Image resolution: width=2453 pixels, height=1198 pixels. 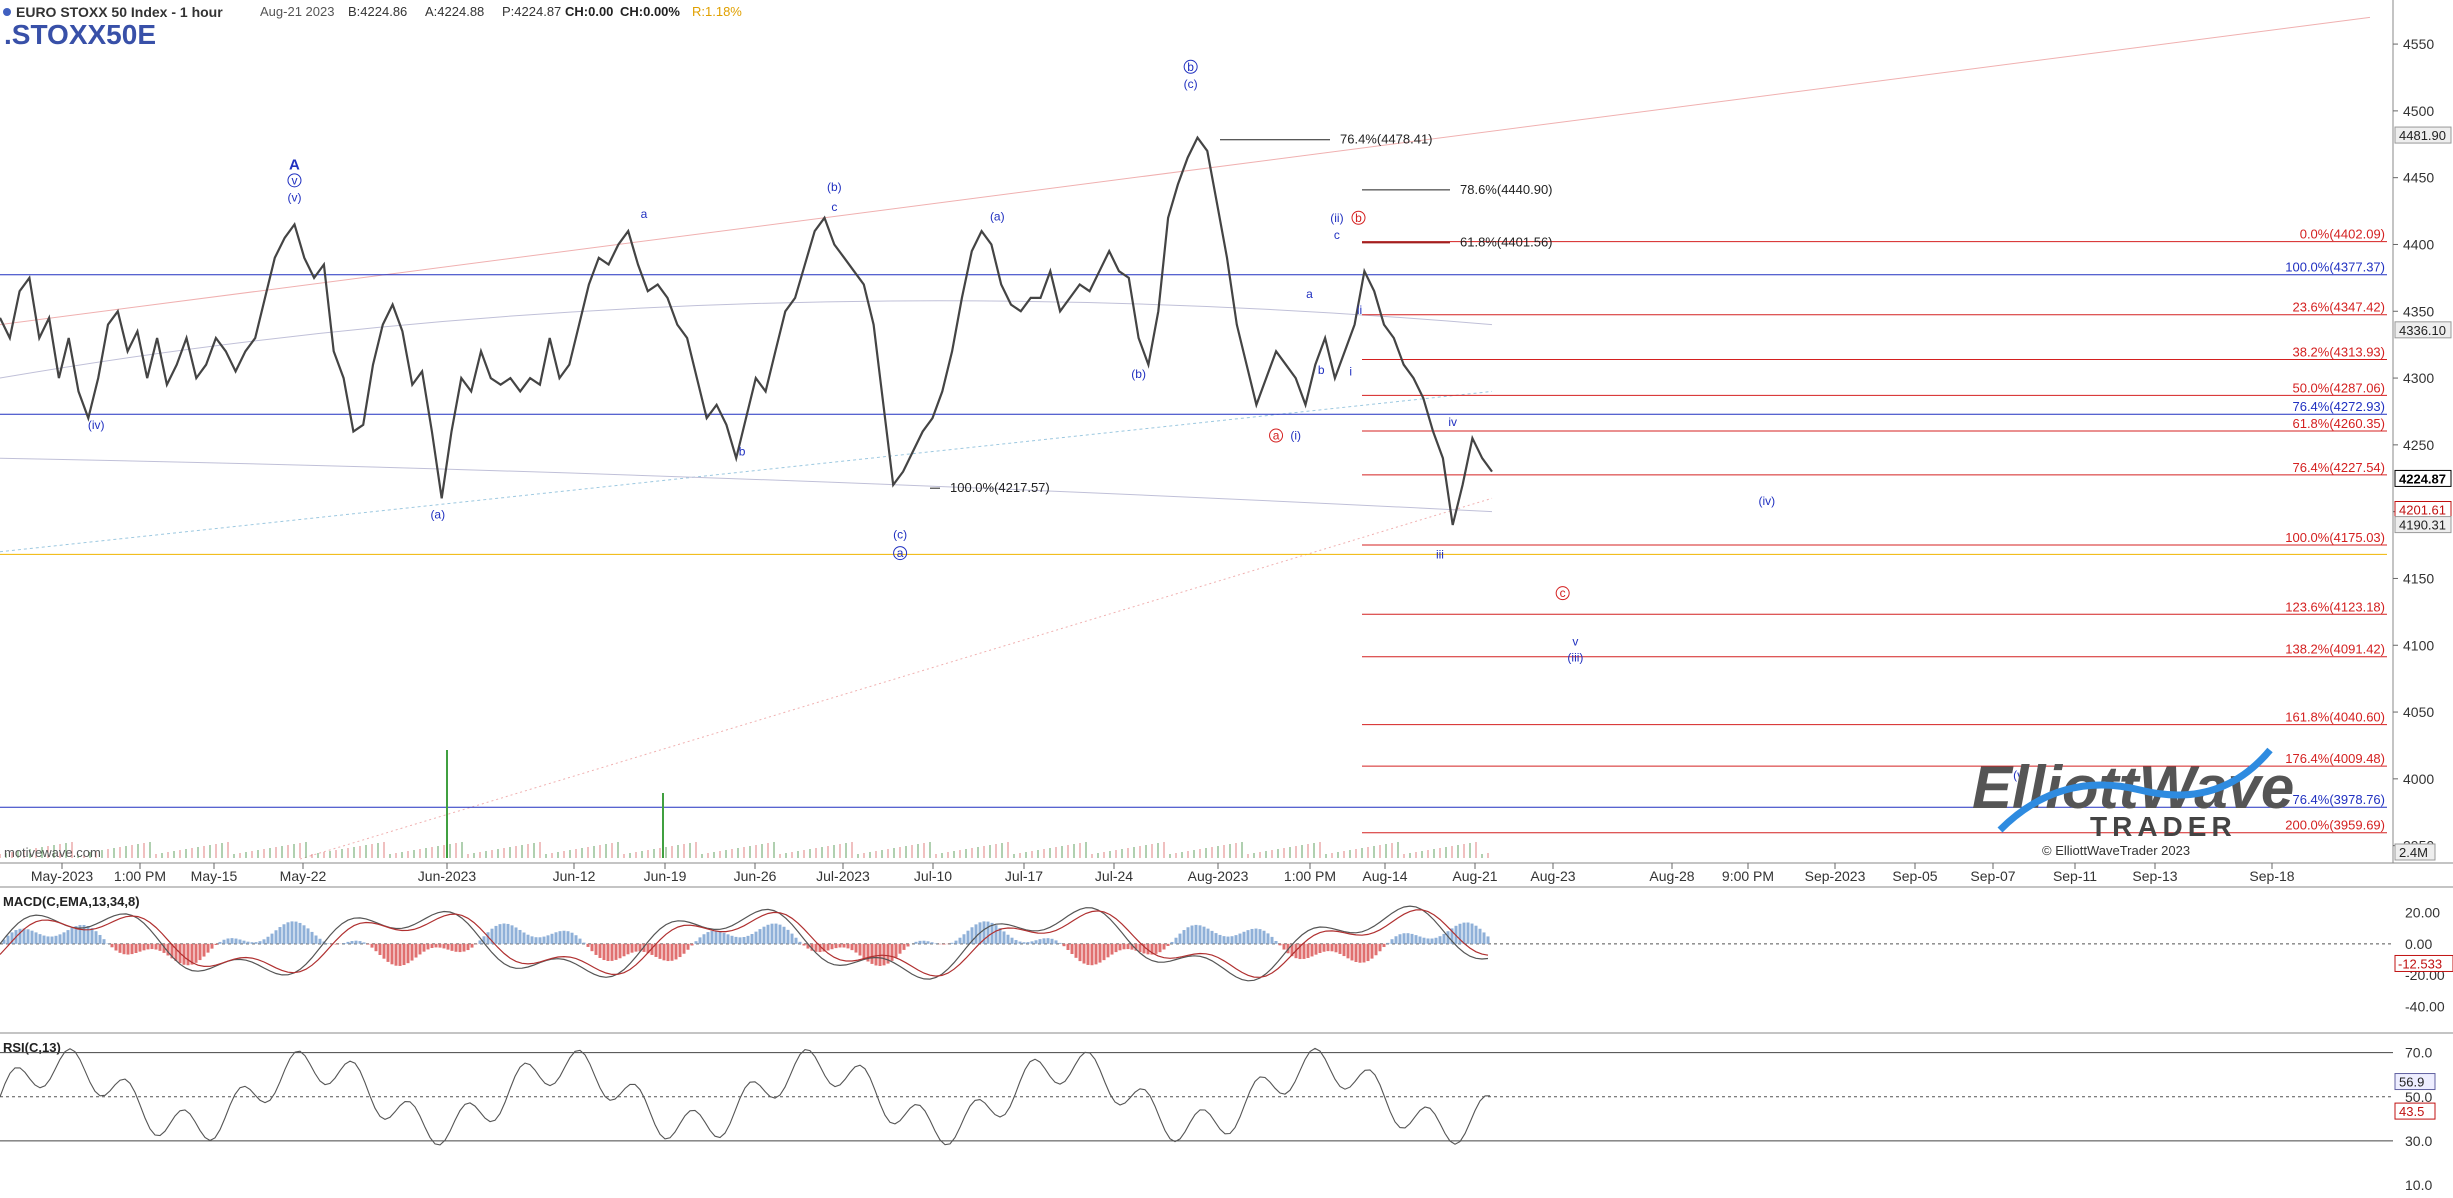 I want to click on rsi-value-label: 43.5, so click(x=2411, y=1111).